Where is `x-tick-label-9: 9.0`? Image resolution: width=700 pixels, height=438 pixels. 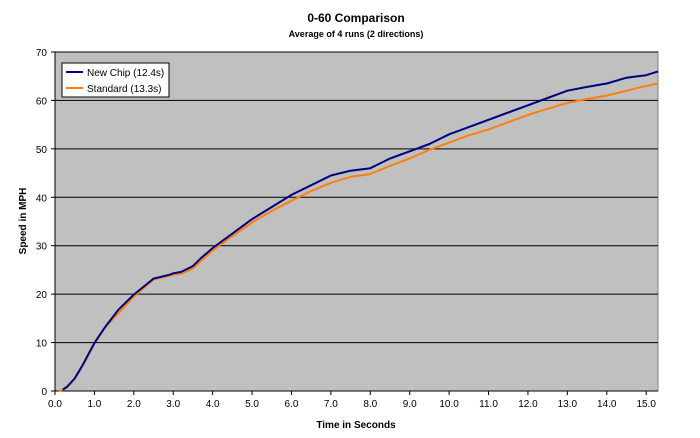
x-tick-label-9: 9.0 is located at coordinates (410, 404).